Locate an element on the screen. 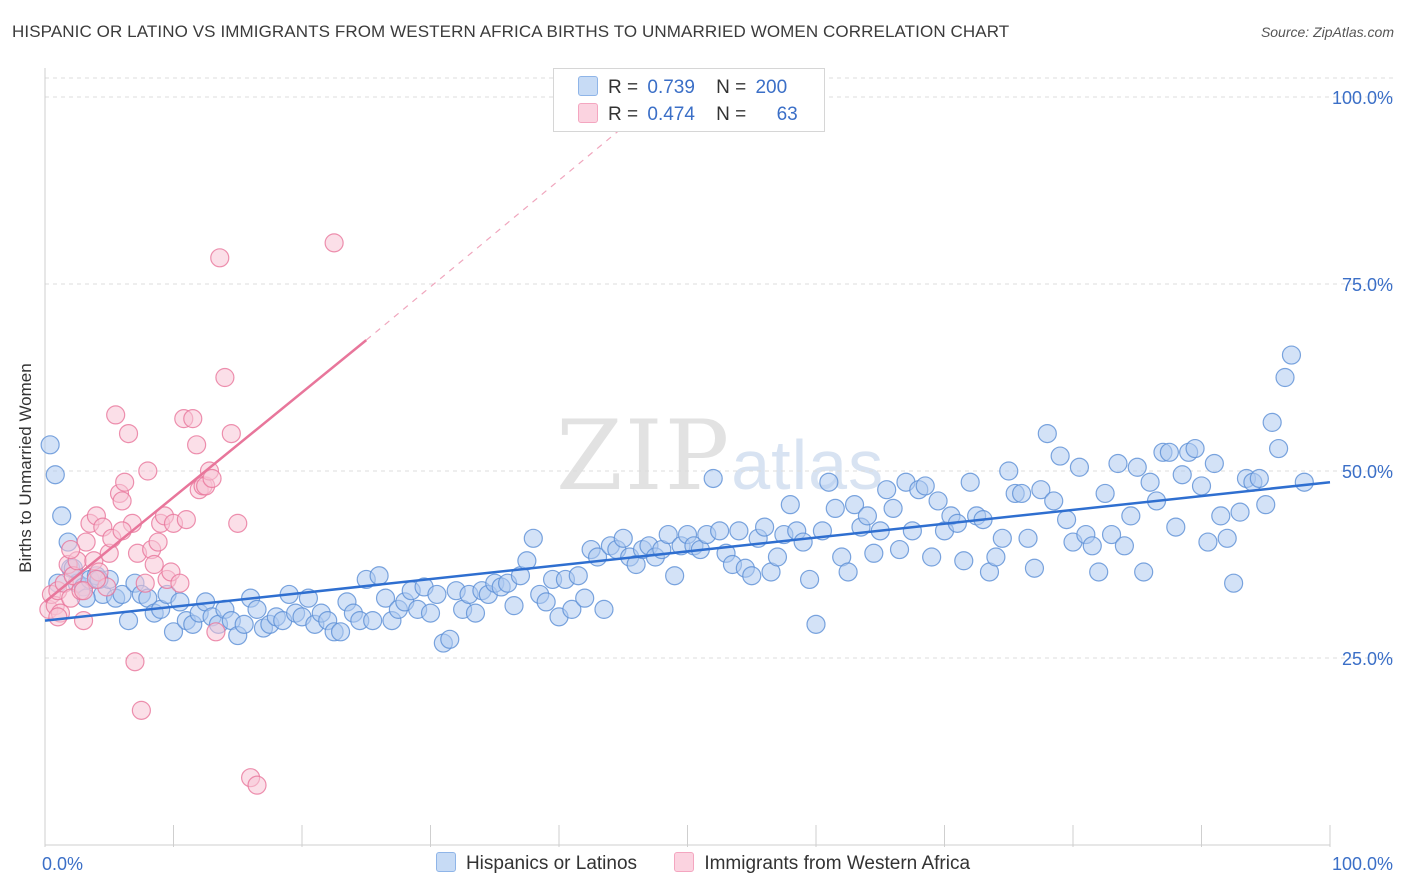  legend-n-label: N = is located at coordinates (731, 87).